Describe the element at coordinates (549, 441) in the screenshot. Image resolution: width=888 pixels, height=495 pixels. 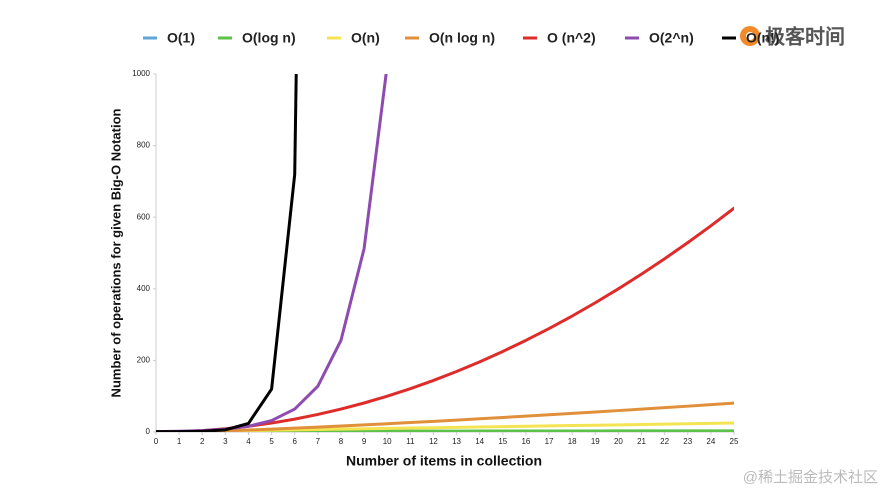
I see `x-tick-label: 17` at that location.